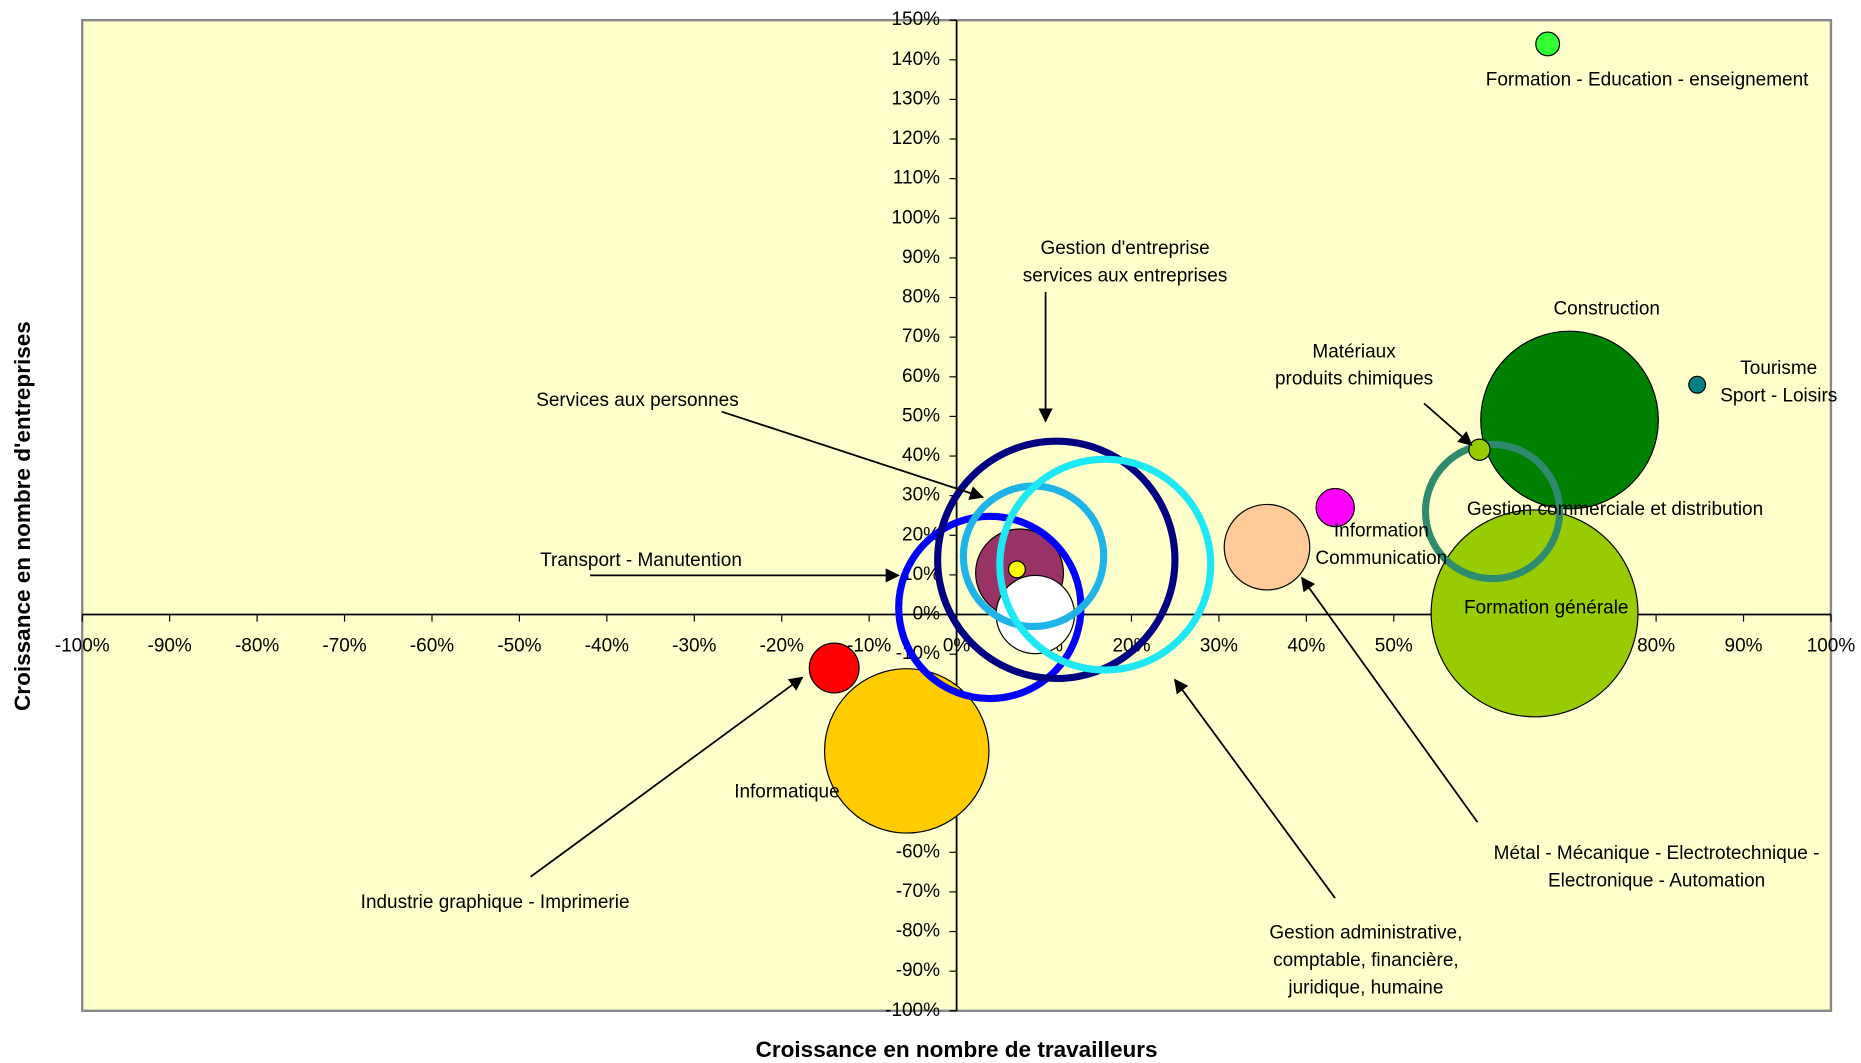 This screenshot has width=1861, height=1063. Describe the element at coordinates (1381, 558) in the screenshot. I see `bubble-label: Communication` at that location.